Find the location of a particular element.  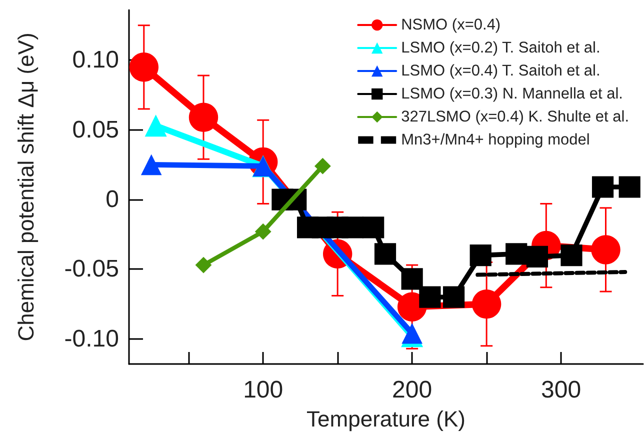

x-tick-label: 300 is located at coordinates (561, 390).